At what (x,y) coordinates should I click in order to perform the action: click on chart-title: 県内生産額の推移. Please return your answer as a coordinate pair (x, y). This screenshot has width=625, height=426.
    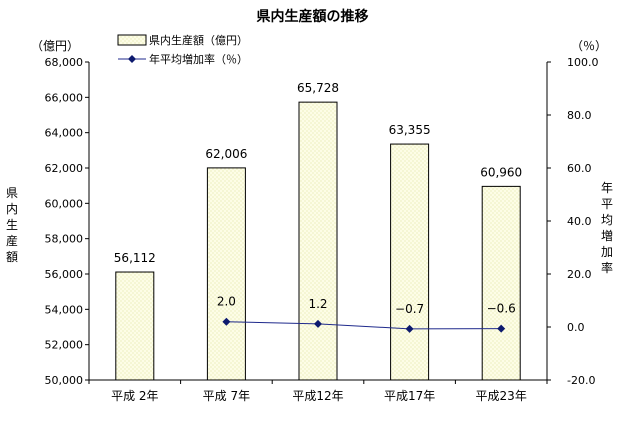
    Looking at the image, I should click on (312, 17).